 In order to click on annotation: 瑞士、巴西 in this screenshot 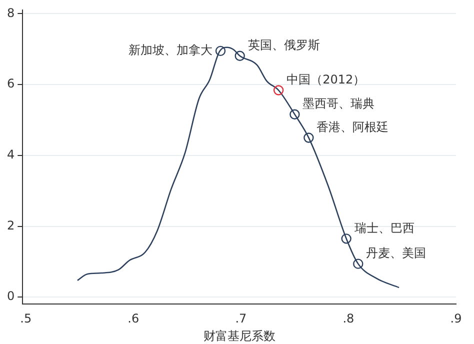, I will do `click(384, 227)`.